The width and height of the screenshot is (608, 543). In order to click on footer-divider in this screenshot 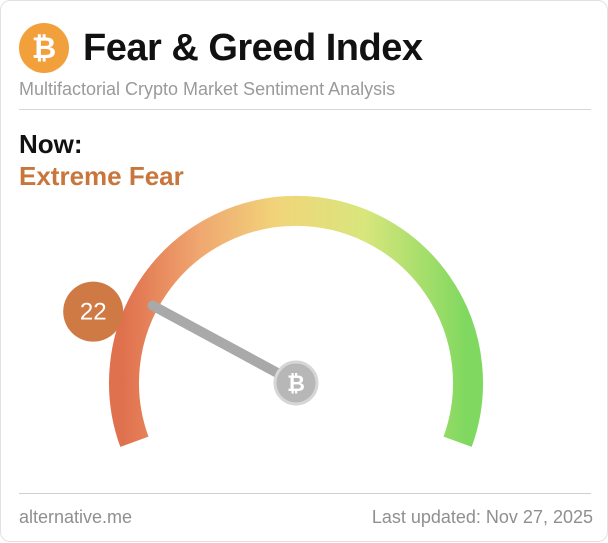, I will do `click(305, 493)`.